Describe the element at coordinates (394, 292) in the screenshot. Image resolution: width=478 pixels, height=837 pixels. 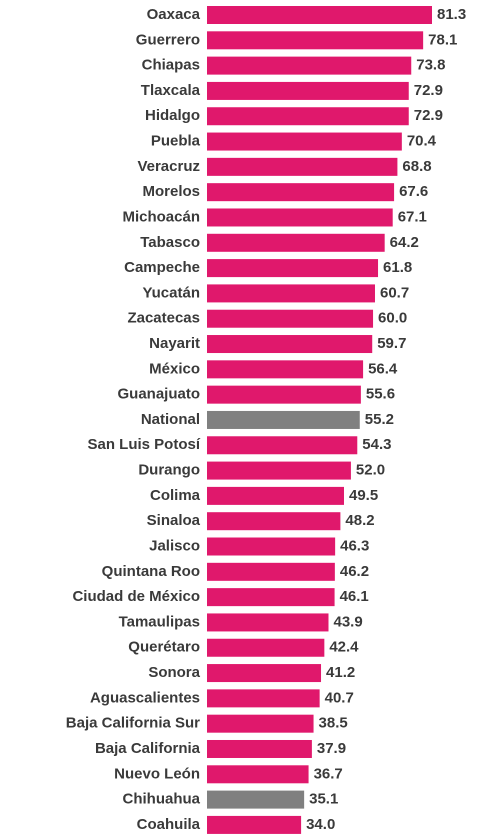
I see `value-label: 60.7` at that location.